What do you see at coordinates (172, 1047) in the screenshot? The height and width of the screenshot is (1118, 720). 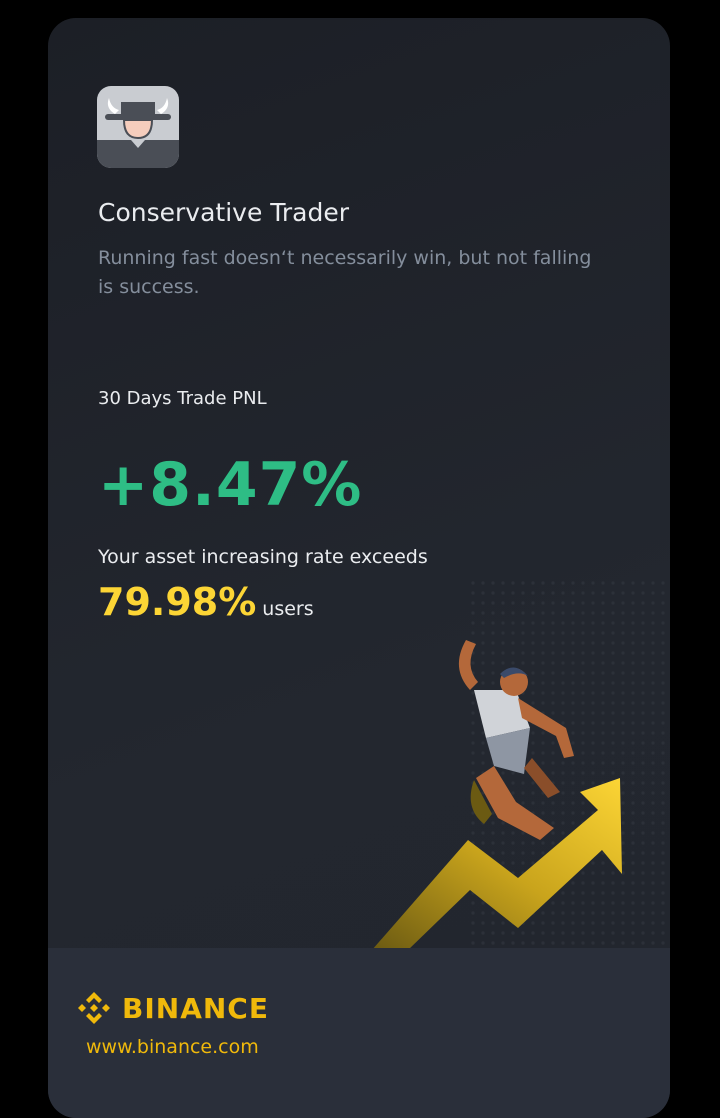 I see `binance-url: www.binance.com` at bounding box center [172, 1047].